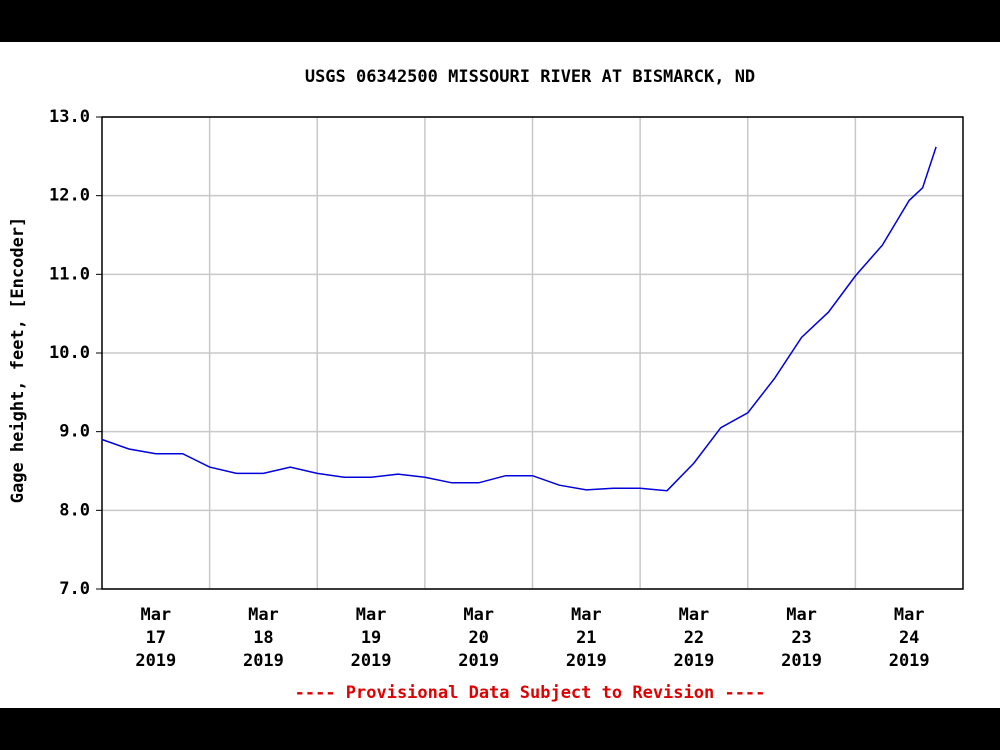 This screenshot has width=1000, height=750. I want to click on y-tick-label: 11.0, so click(69, 274).